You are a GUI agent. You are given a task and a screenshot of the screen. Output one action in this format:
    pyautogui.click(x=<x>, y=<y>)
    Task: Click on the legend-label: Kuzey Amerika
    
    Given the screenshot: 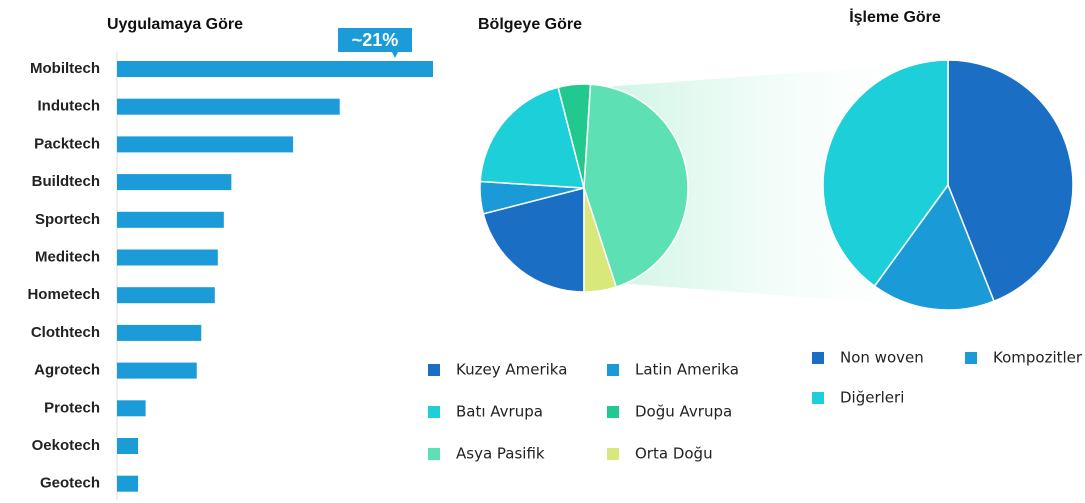 What is the action you would take?
    pyautogui.click(x=511, y=370)
    